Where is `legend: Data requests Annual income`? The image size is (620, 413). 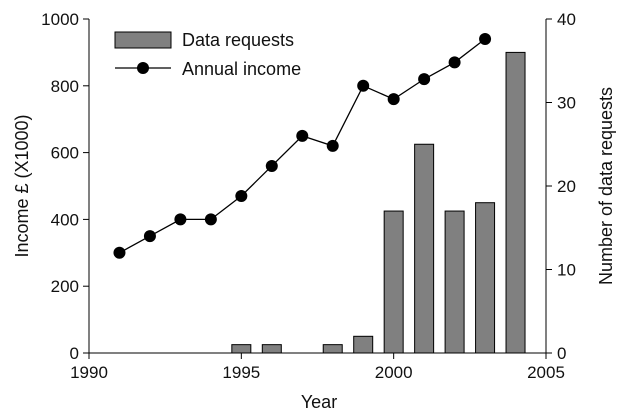 legend: Data requests Annual income is located at coordinates (207, 54).